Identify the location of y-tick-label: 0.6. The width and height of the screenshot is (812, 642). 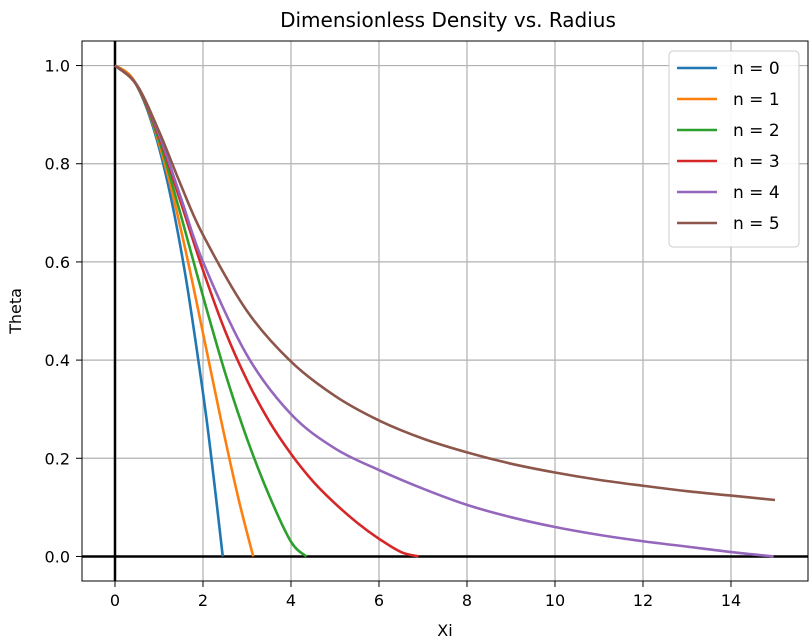
(57, 262).